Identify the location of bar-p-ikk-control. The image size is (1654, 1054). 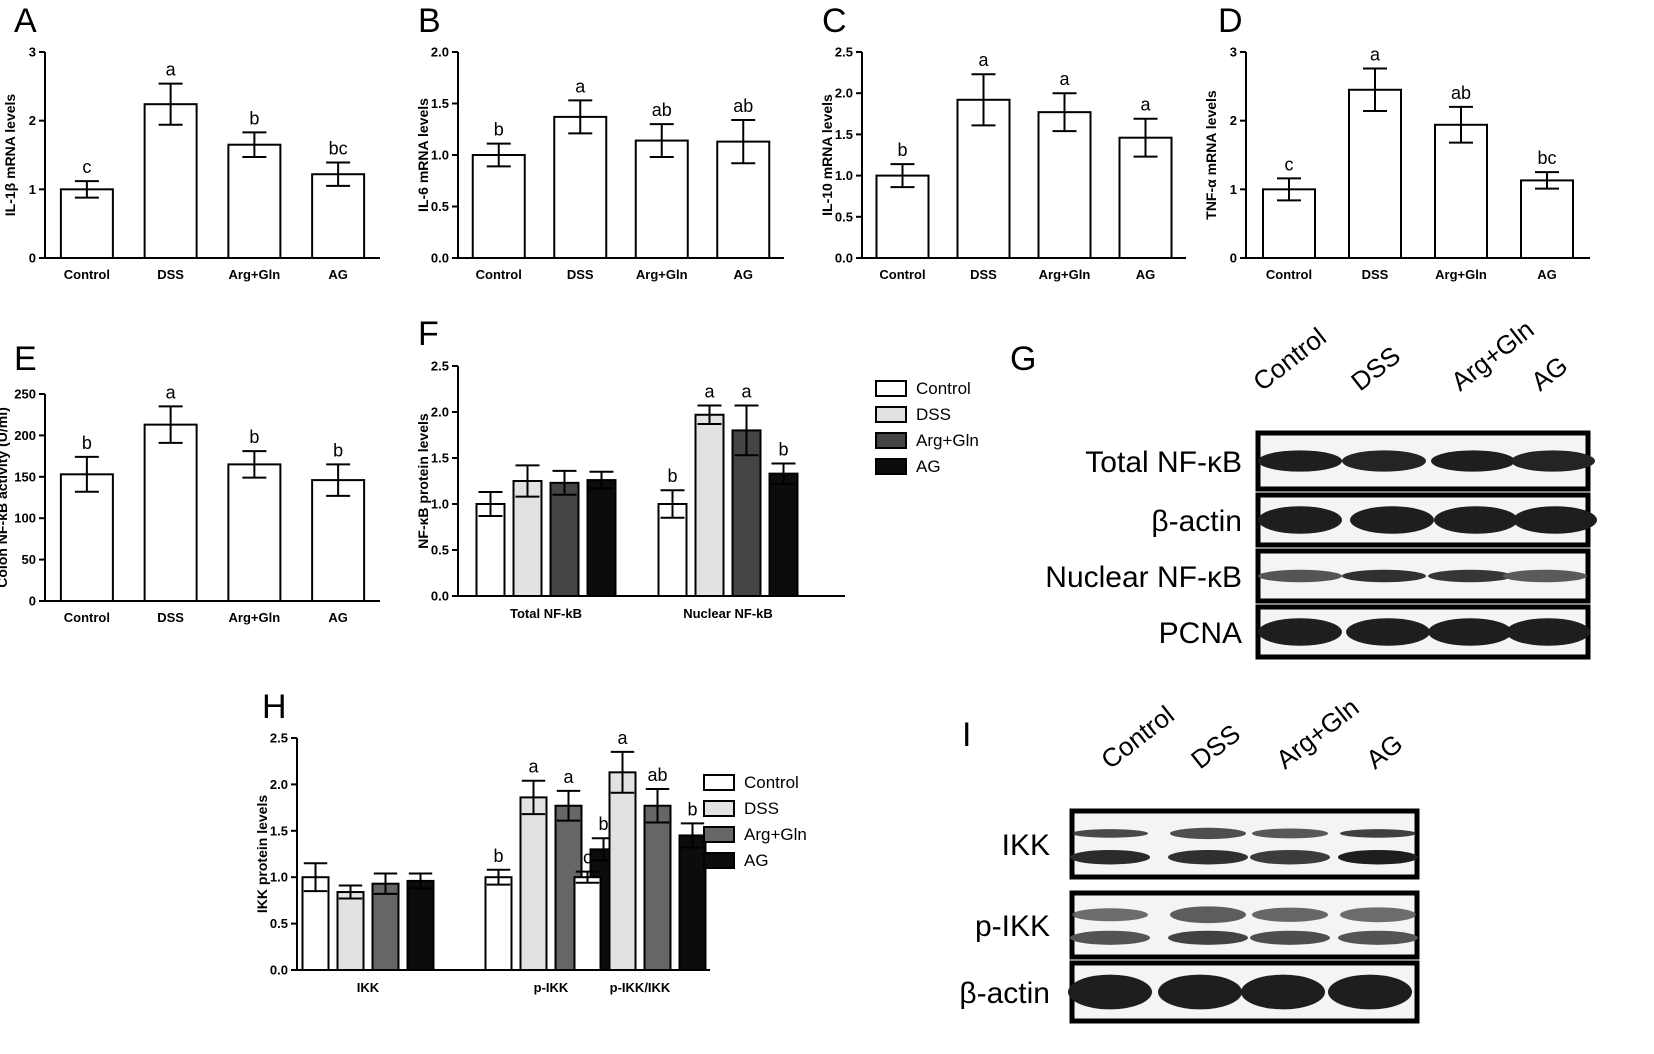
(498, 924).